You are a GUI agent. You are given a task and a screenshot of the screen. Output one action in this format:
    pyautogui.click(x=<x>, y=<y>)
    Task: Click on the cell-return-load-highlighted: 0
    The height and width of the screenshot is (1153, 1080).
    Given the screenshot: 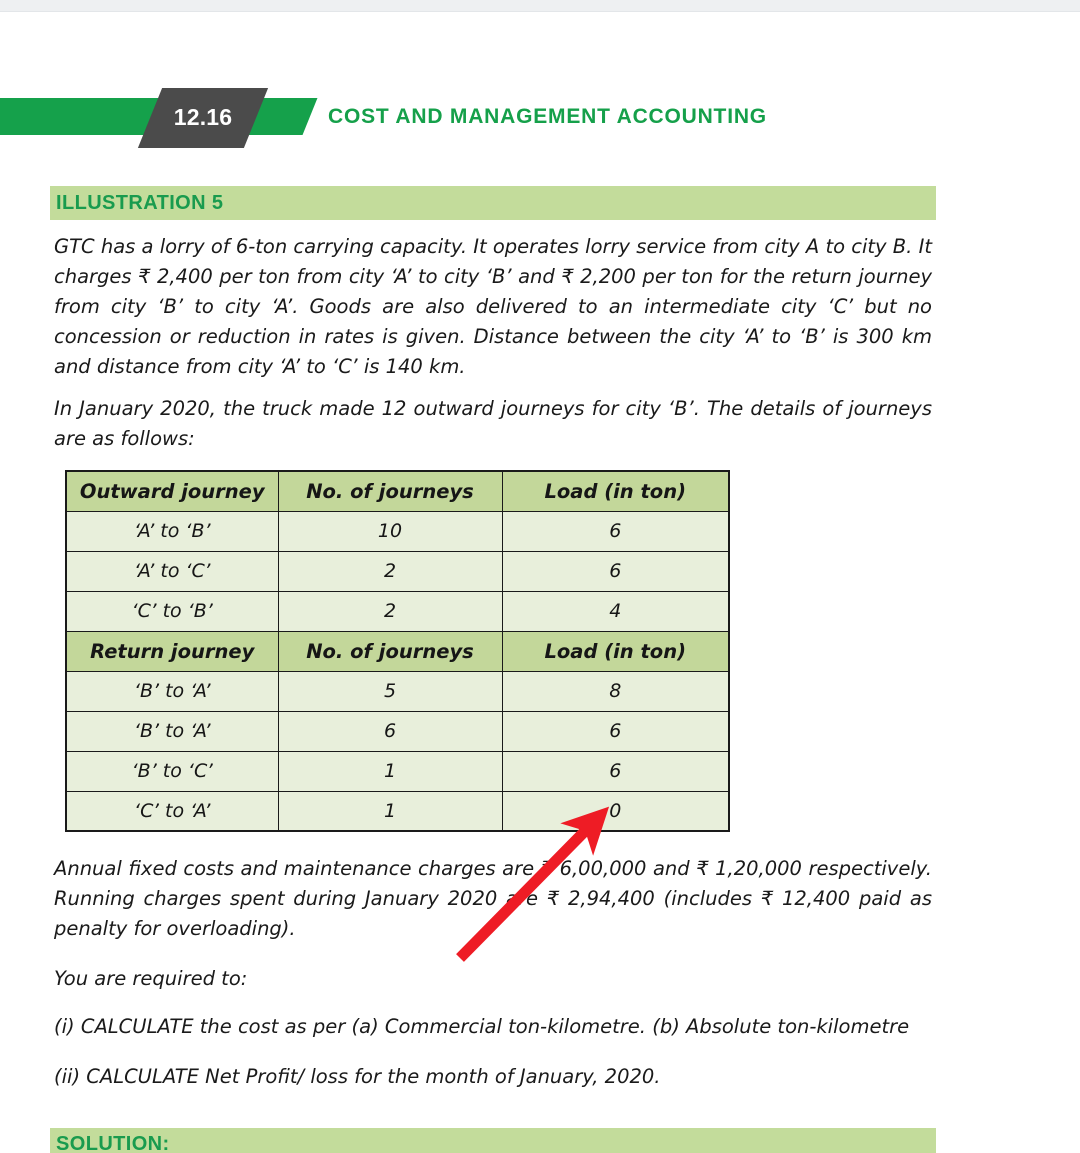 What is the action you would take?
    pyautogui.click(x=615, y=811)
    